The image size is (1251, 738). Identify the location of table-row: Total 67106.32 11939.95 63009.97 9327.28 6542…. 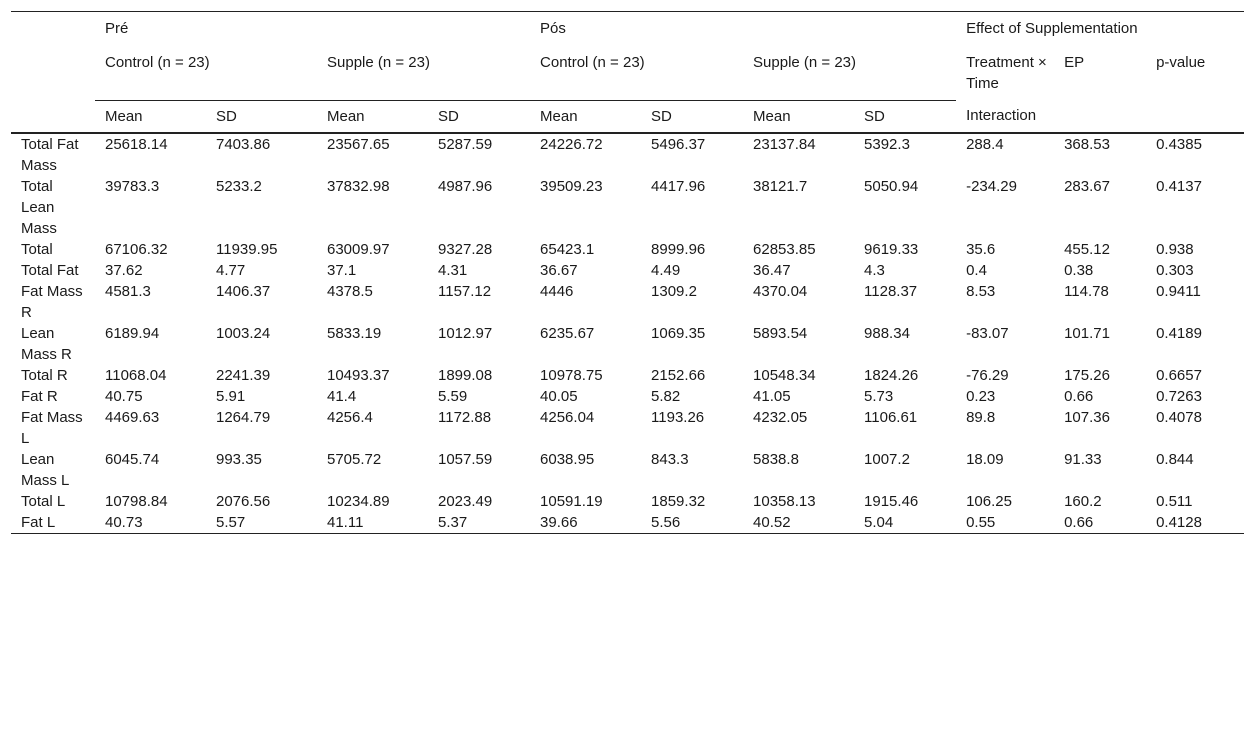
(627, 249).